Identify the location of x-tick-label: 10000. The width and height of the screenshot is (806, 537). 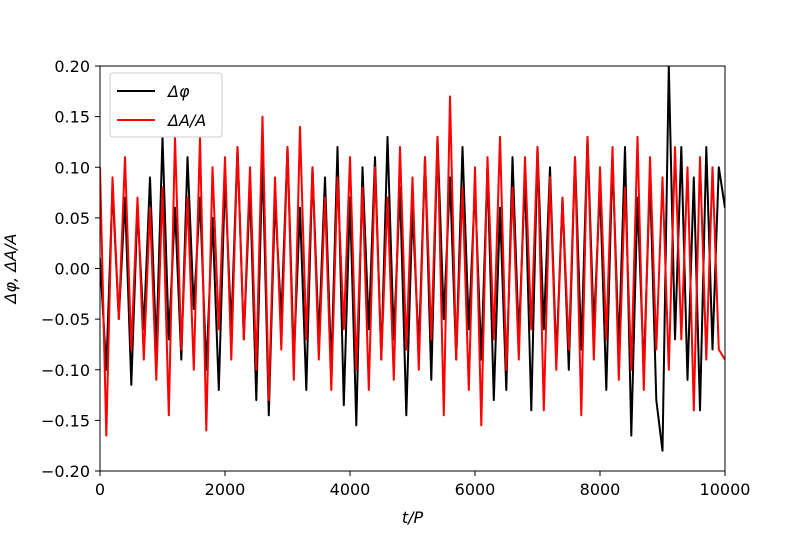
(725, 489).